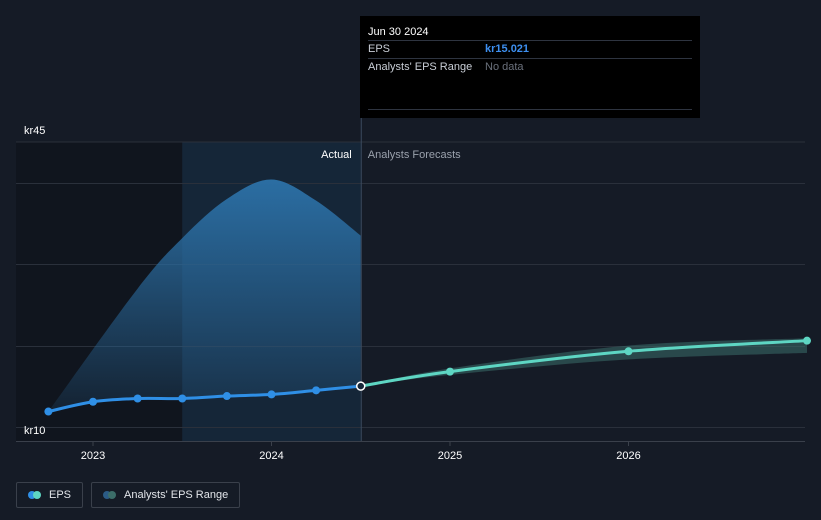 This screenshot has width=821, height=520. What do you see at coordinates (271, 456) in the screenshot?
I see `x-tick-label-2024: 2024` at bounding box center [271, 456].